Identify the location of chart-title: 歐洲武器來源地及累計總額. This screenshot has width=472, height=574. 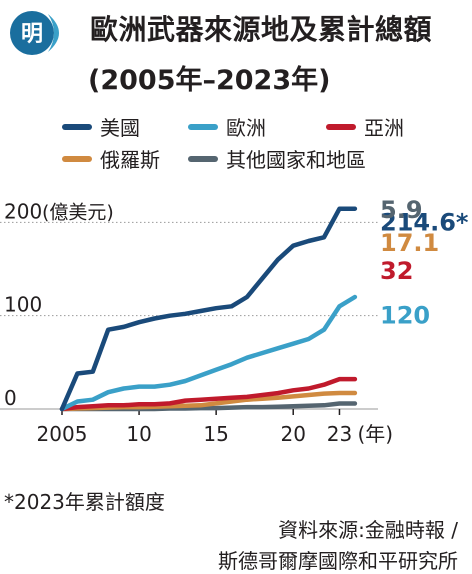
(261, 29).